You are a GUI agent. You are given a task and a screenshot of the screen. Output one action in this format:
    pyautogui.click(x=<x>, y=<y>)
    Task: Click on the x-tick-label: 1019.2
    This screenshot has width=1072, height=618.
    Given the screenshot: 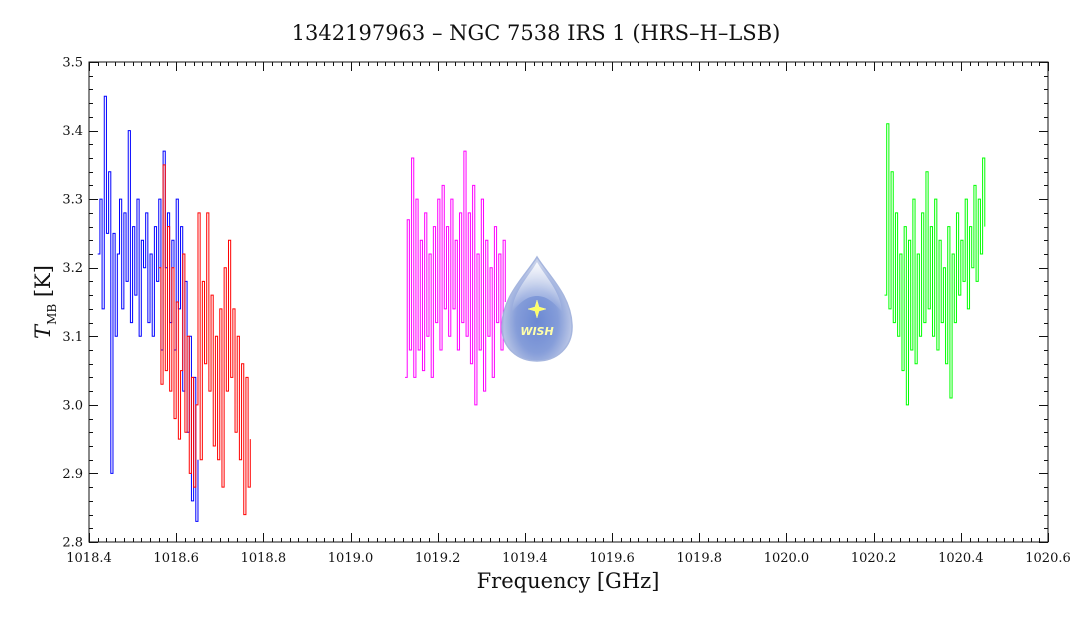 What is the action you would take?
    pyautogui.click(x=438, y=558)
    